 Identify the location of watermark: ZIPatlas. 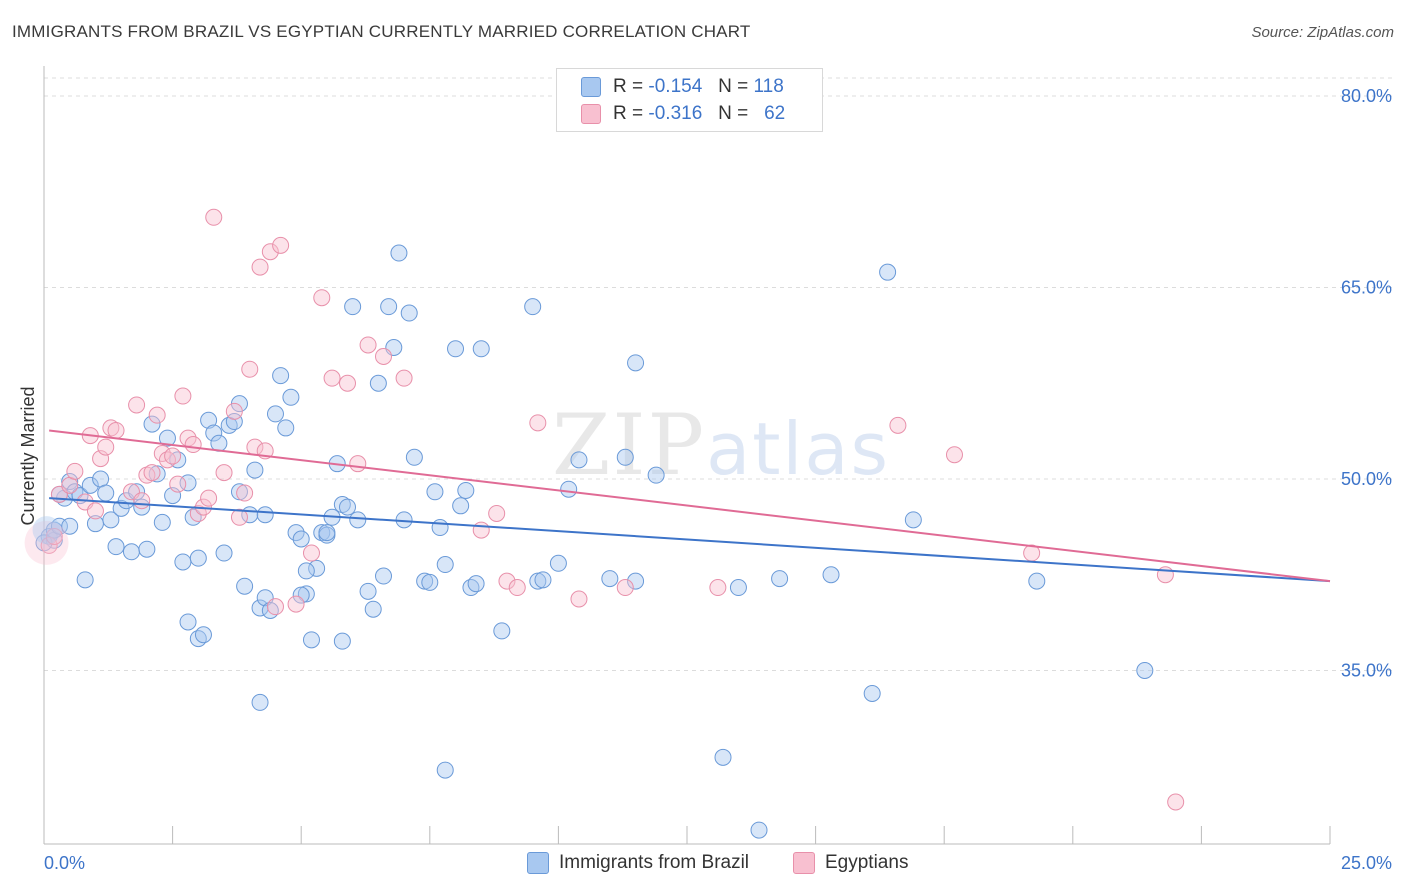
(721, 445).